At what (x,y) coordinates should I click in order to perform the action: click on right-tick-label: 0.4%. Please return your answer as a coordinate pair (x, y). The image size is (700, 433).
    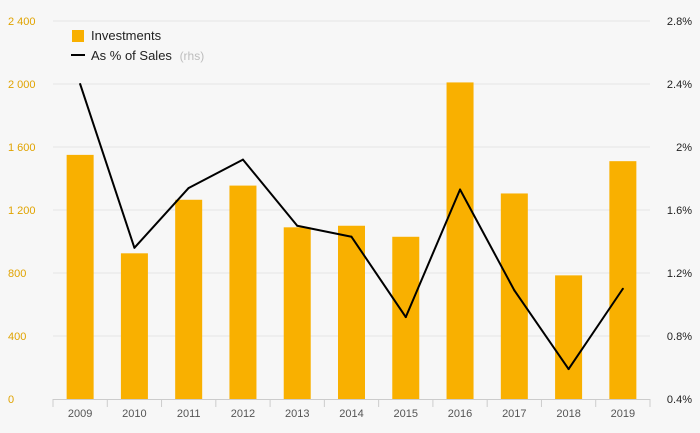
    Looking at the image, I should click on (679, 400).